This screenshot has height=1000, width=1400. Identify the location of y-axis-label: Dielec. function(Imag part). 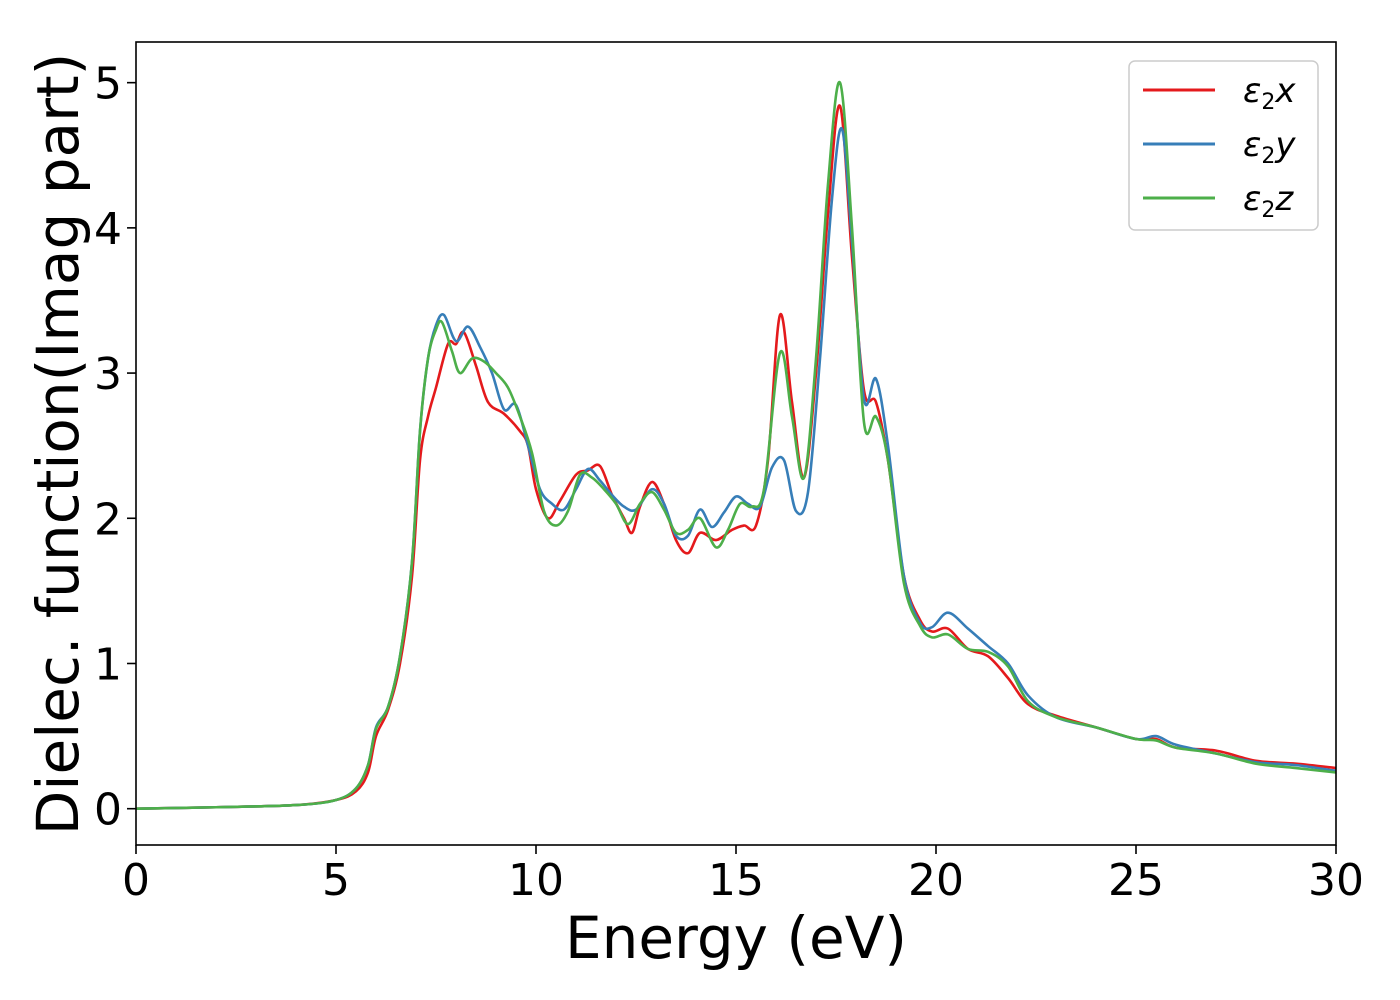
(58, 444).